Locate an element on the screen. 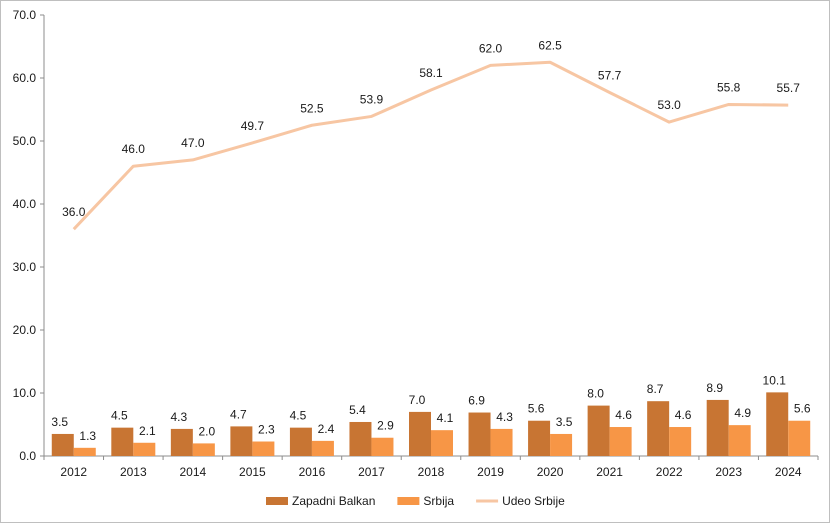 The image size is (830, 523). x-tick-label: 2017 is located at coordinates (371, 472).